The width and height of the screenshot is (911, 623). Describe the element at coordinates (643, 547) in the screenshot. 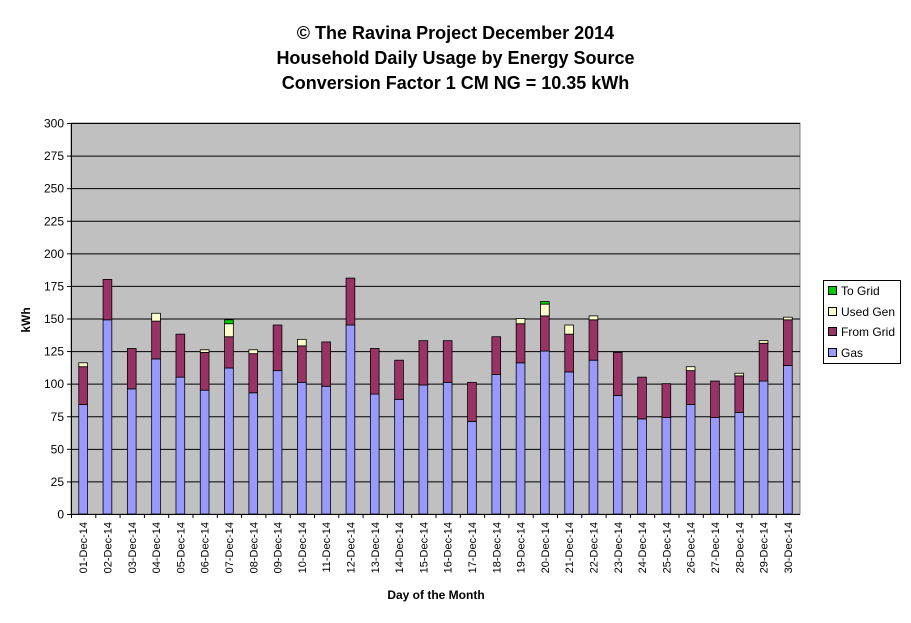

I see `x-tick-label: 24-Dec-14` at that location.